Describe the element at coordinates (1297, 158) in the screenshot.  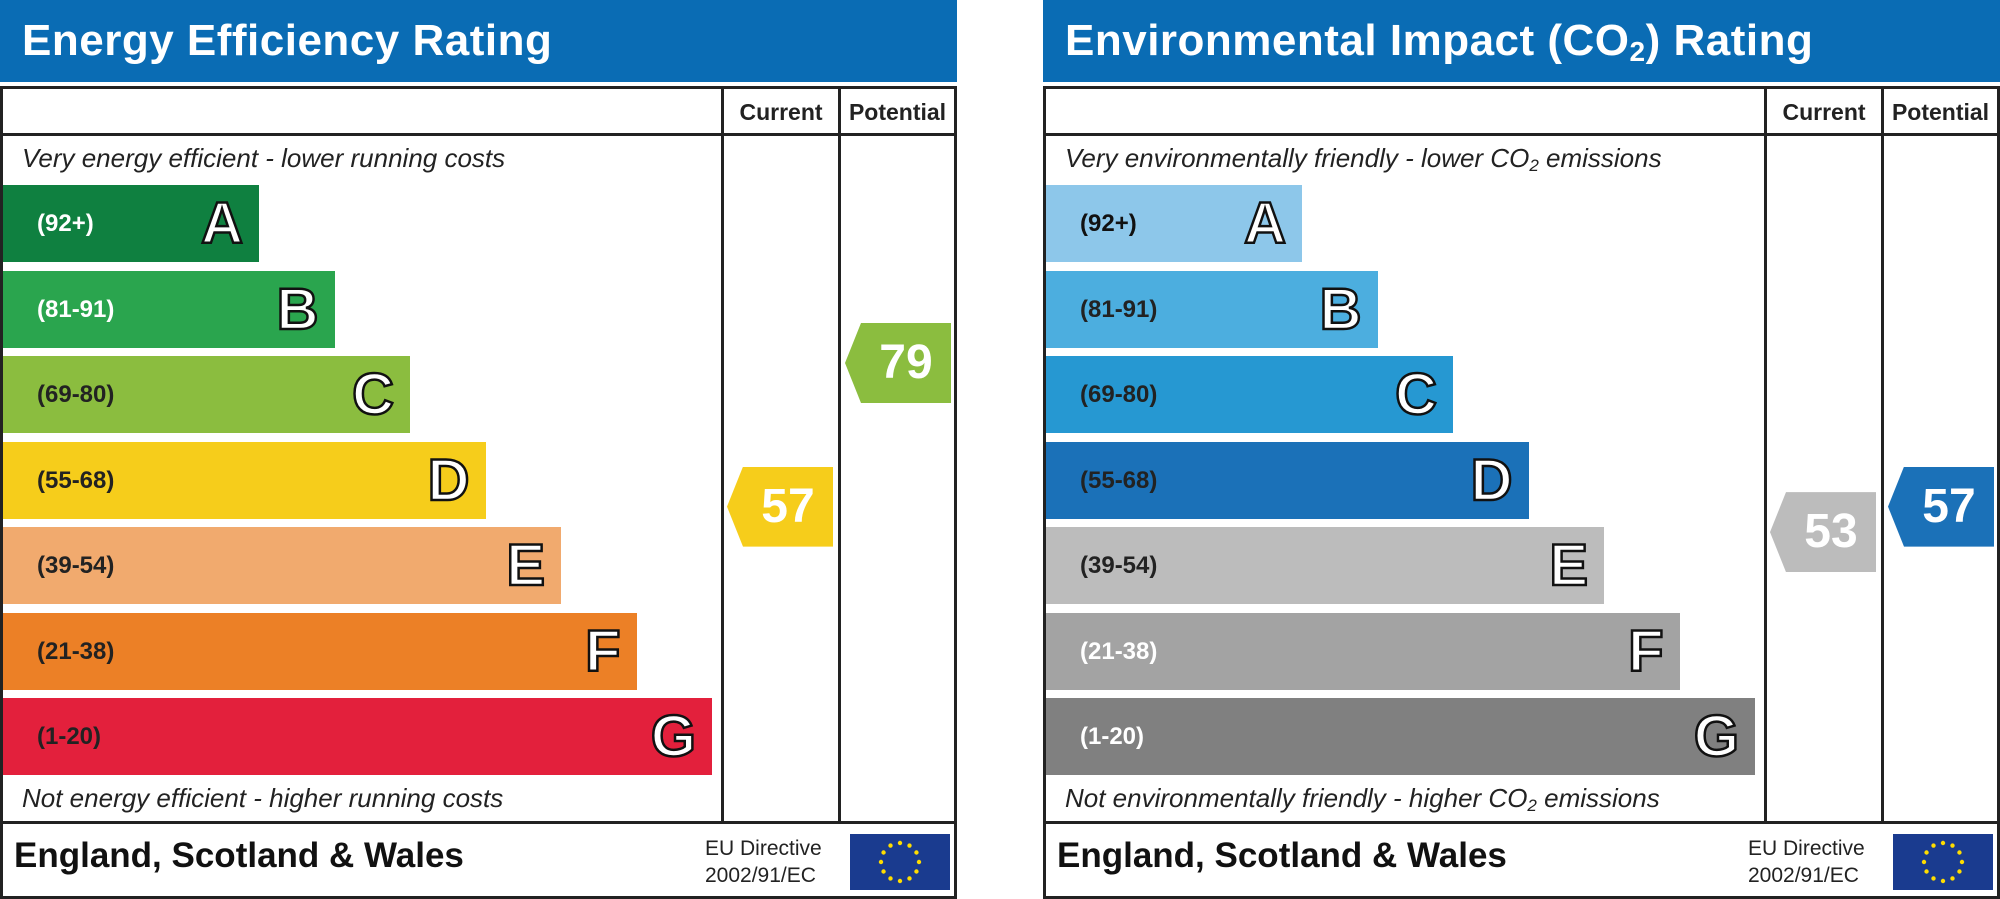
I see `top-caption-text: Very environmentally friendly - lower CO` at that location.